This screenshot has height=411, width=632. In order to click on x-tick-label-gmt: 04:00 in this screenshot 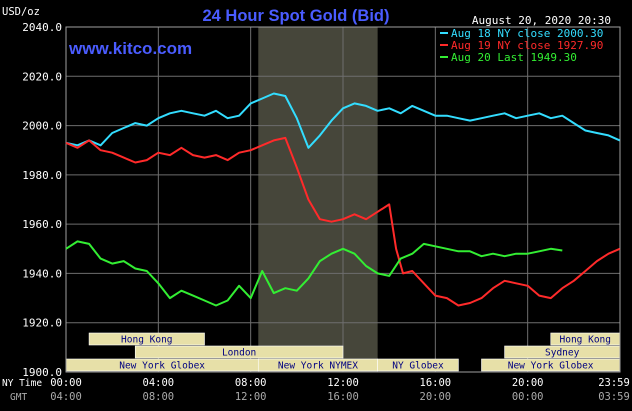, I will do `click(66, 397)`.